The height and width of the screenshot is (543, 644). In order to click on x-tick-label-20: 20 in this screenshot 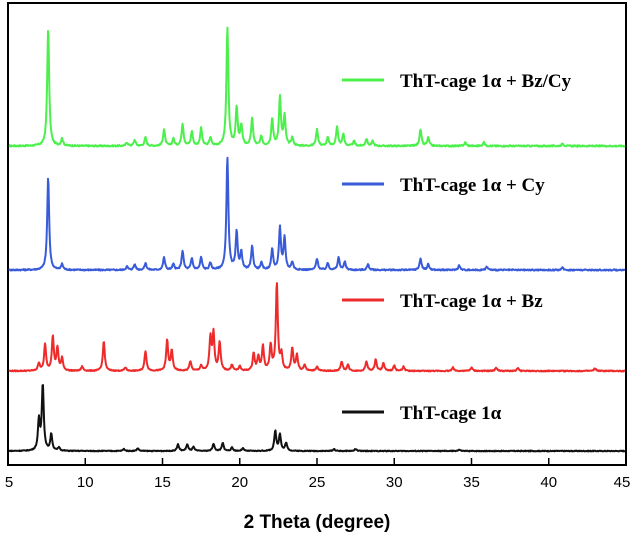, I will do `click(239, 482)`.